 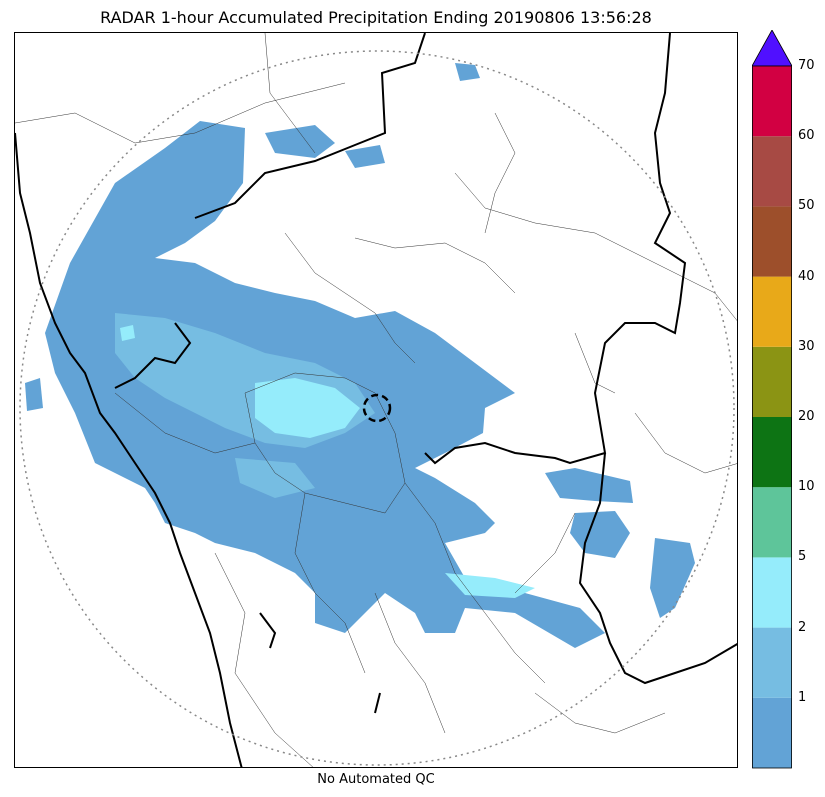 I want to click on colorbar-tick-label: 40, so click(x=806, y=276).